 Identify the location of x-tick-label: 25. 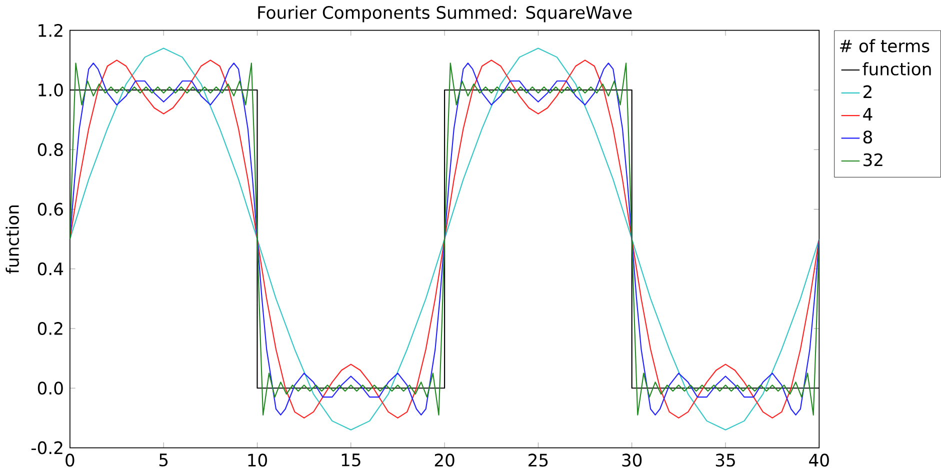
(538, 460).